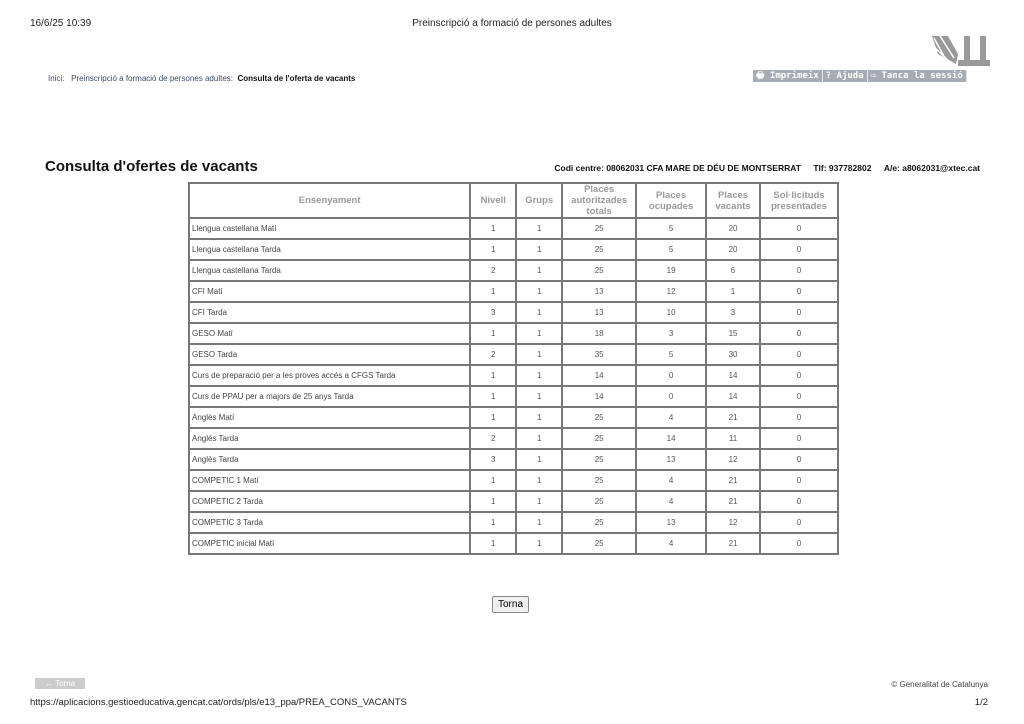  Describe the element at coordinates (329, 200) in the screenshot. I see `column-header: Ensenyament` at that location.